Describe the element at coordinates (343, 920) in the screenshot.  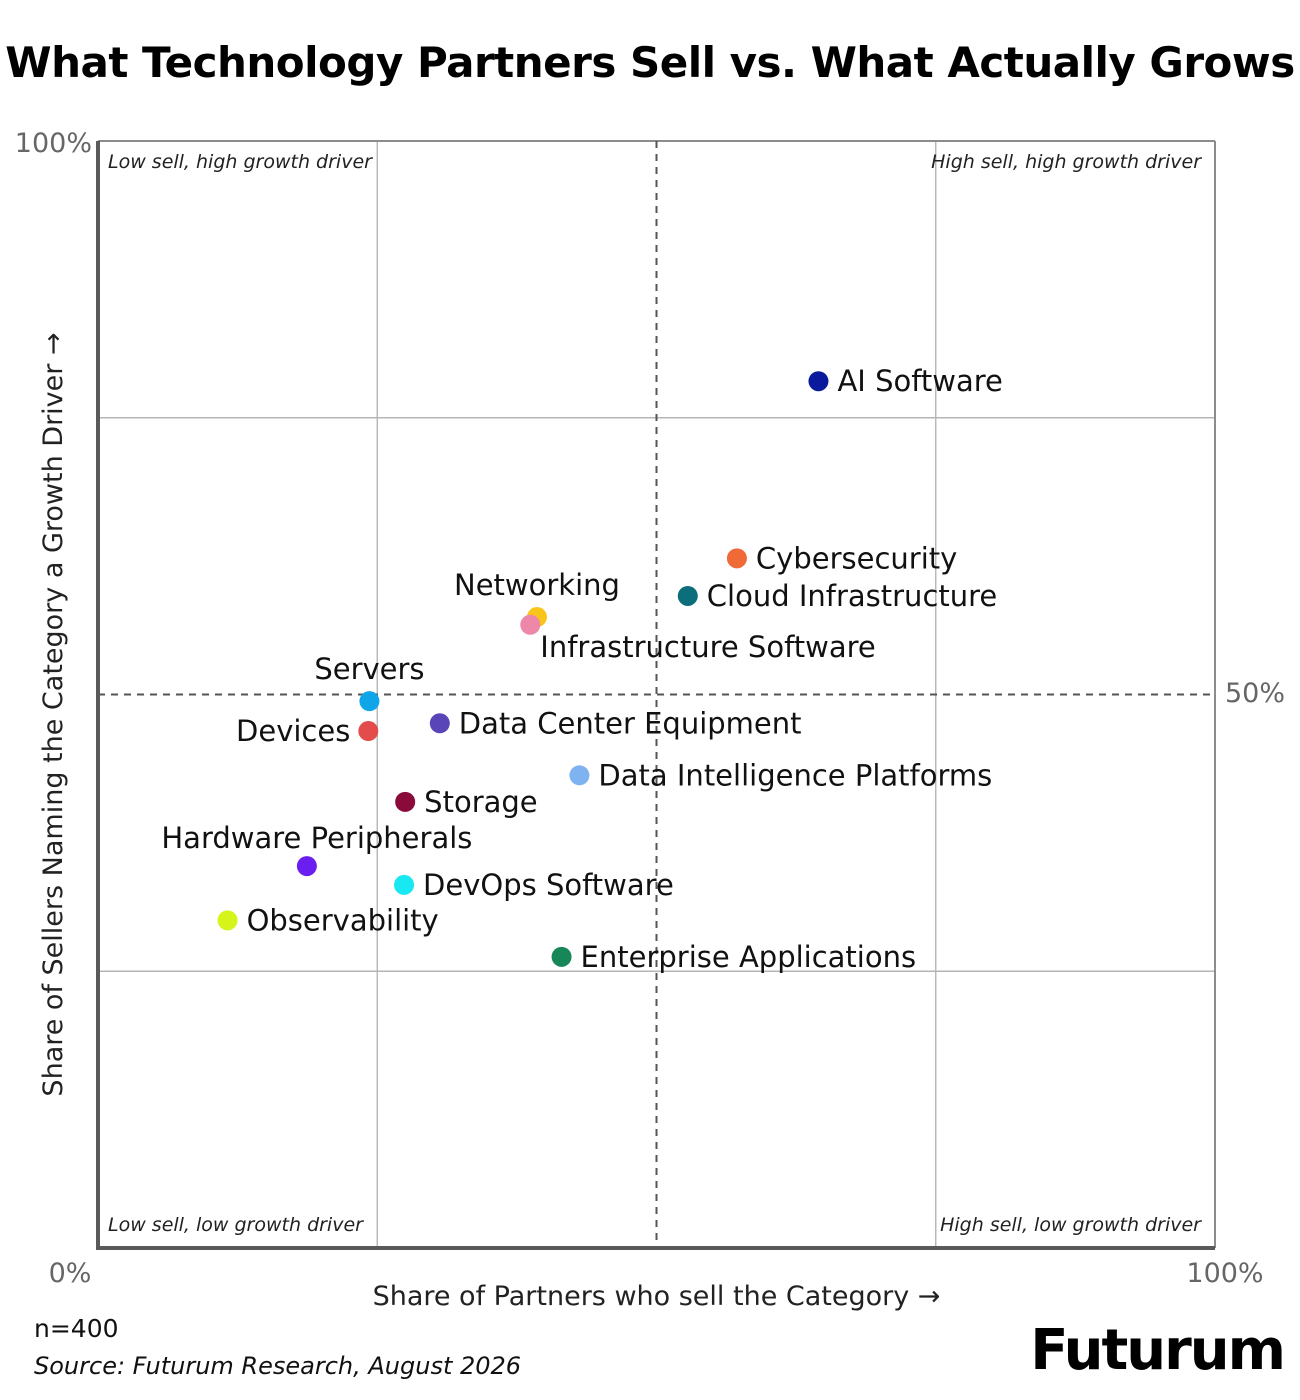
I see `point-label-observability: Observability` at that location.